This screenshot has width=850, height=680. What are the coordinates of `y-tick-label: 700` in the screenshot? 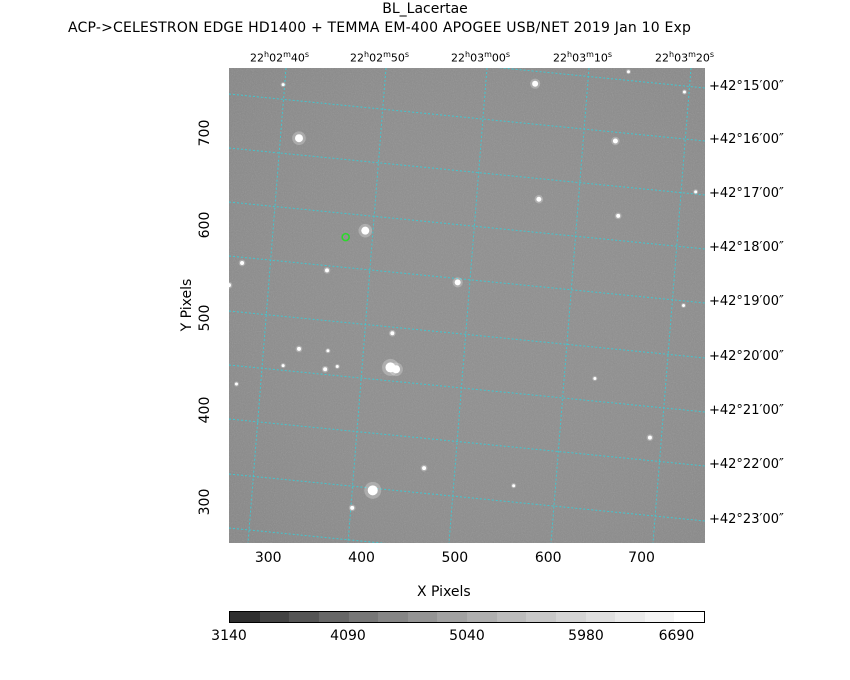 It's located at (205, 133).